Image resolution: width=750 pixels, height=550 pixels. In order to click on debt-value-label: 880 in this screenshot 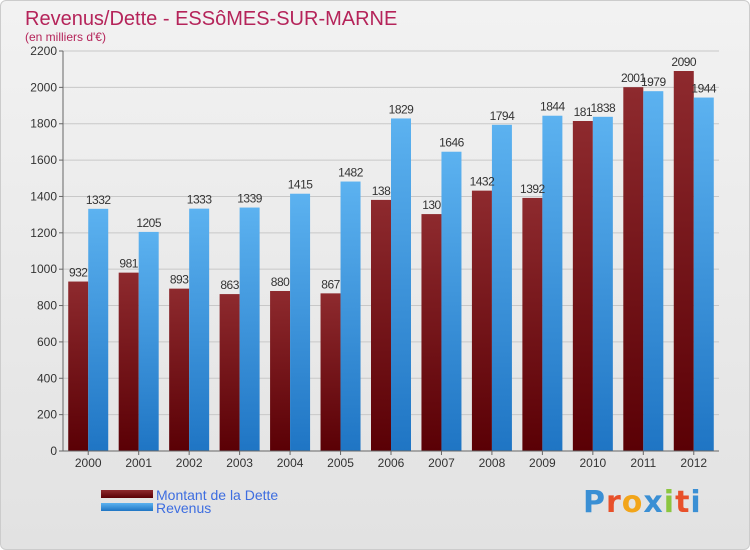, I will do `click(280, 282)`.